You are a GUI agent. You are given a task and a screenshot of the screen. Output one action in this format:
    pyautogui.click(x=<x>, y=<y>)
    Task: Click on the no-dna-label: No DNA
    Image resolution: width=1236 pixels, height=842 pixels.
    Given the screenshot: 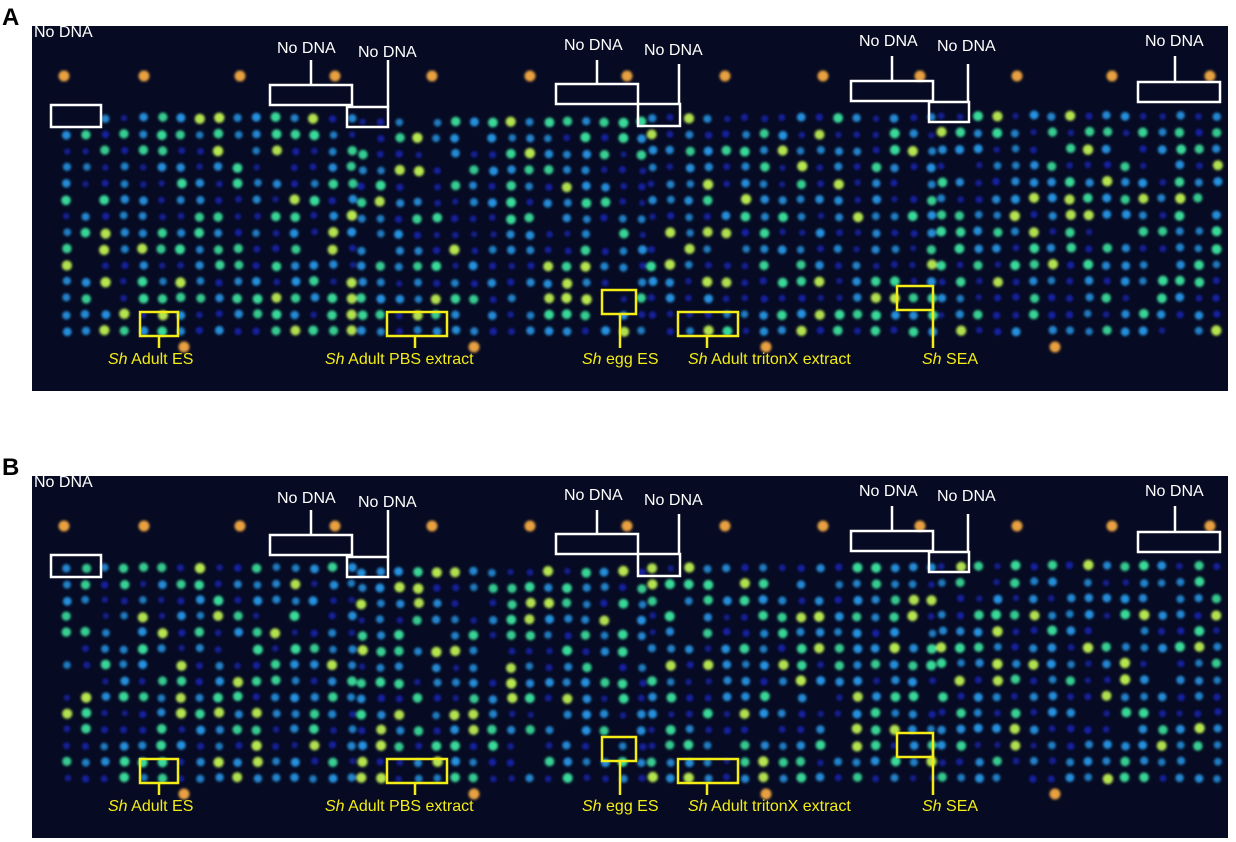 What is the action you would take?
    pyautogui.click(x=593, y=45)
    